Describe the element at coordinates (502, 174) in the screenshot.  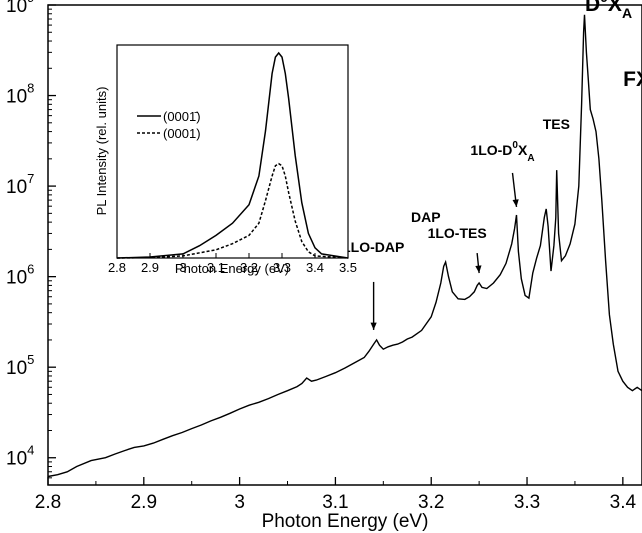
I see `annotation-label: 1LO-D0XA` at that location.